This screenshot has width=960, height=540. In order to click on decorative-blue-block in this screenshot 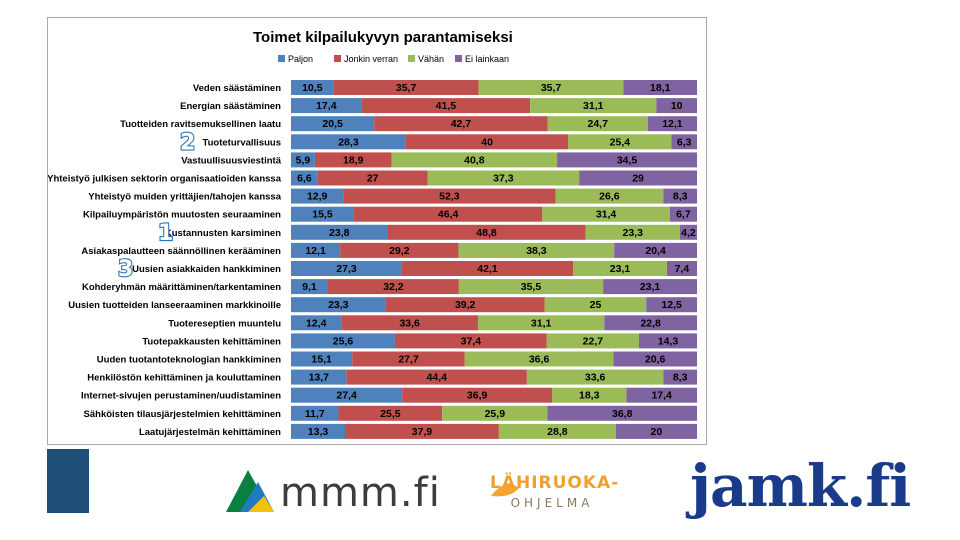, I will do `click(68, 481)`.